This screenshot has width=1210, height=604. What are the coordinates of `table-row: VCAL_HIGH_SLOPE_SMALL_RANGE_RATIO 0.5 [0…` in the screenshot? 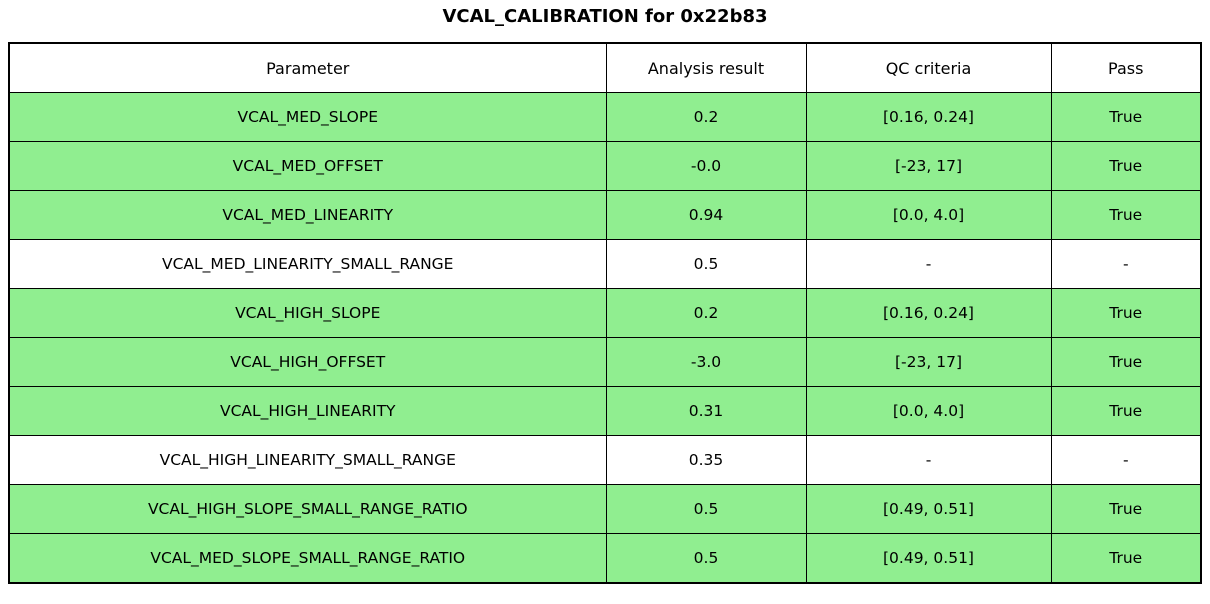 It's located at (605, 509).